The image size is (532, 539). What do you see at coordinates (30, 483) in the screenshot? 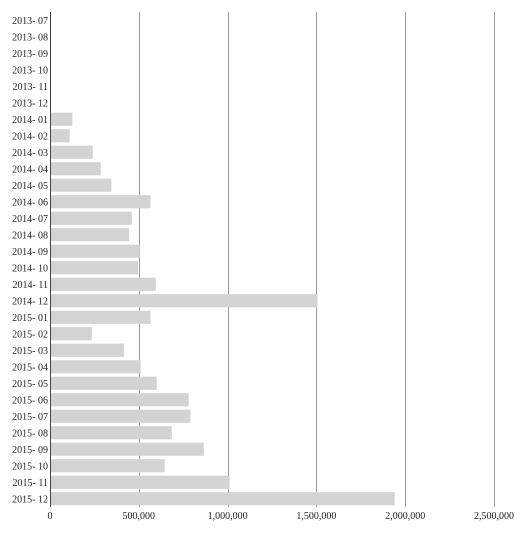
I see `category-label: 2015- 11` at bounding box center [30, 483].